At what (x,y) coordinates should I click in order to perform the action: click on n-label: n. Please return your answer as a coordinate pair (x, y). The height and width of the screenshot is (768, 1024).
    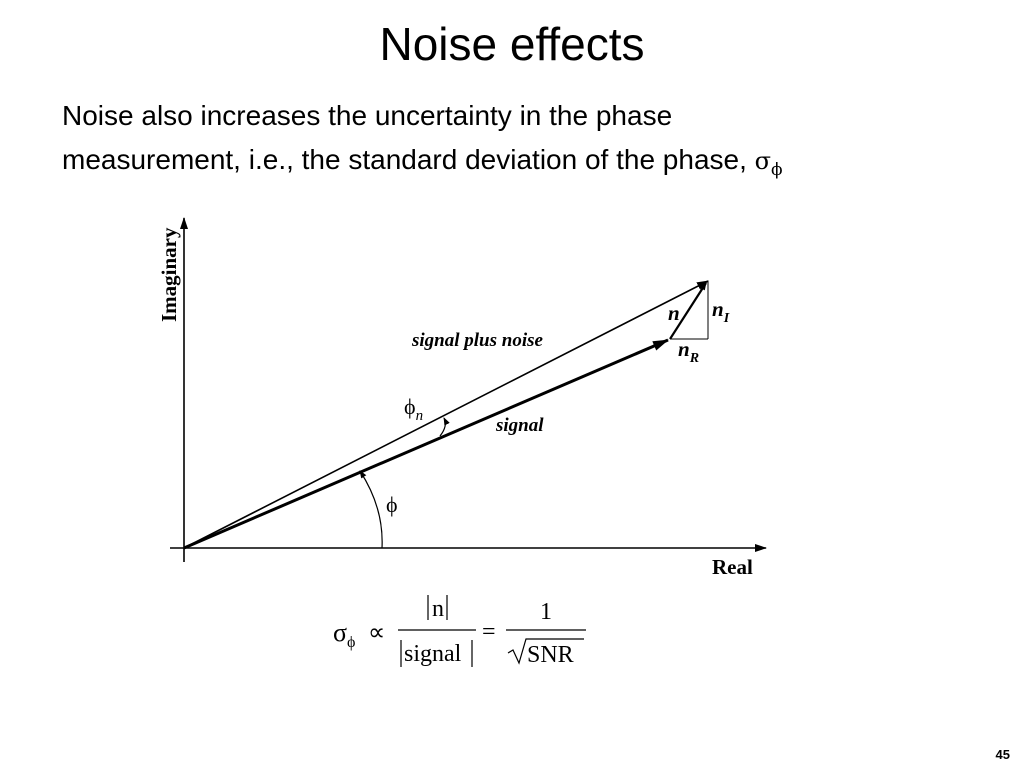
    Looking at the image, I should click on (674, 313).